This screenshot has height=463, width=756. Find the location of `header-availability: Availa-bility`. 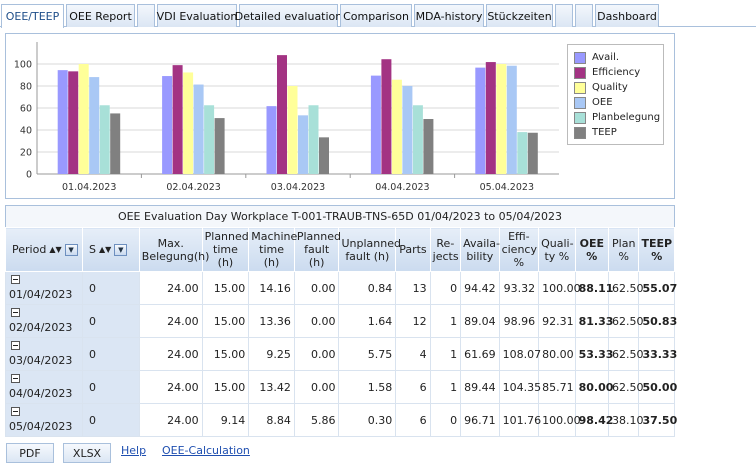

header-availability: Availa-bility is located at coordinates (480, 249).